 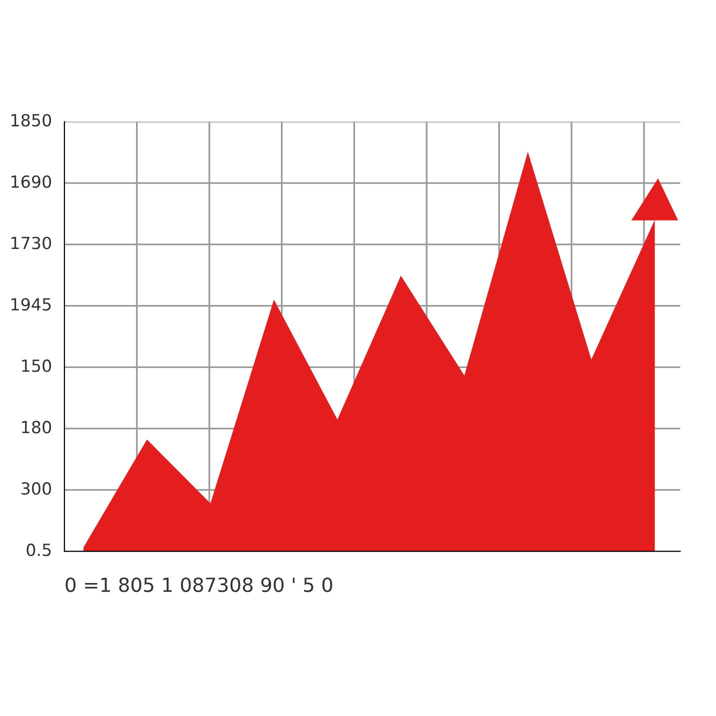 I want to click on text: 1945, so click(x=31, y=304).